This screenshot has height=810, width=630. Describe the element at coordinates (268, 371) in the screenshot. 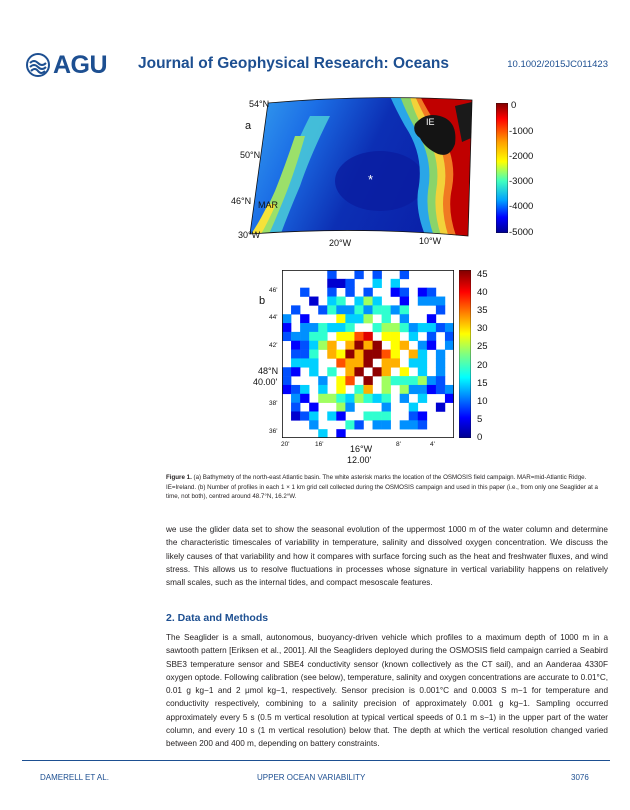

I see `heatmap-y-center-deg: 48°N` at that location.